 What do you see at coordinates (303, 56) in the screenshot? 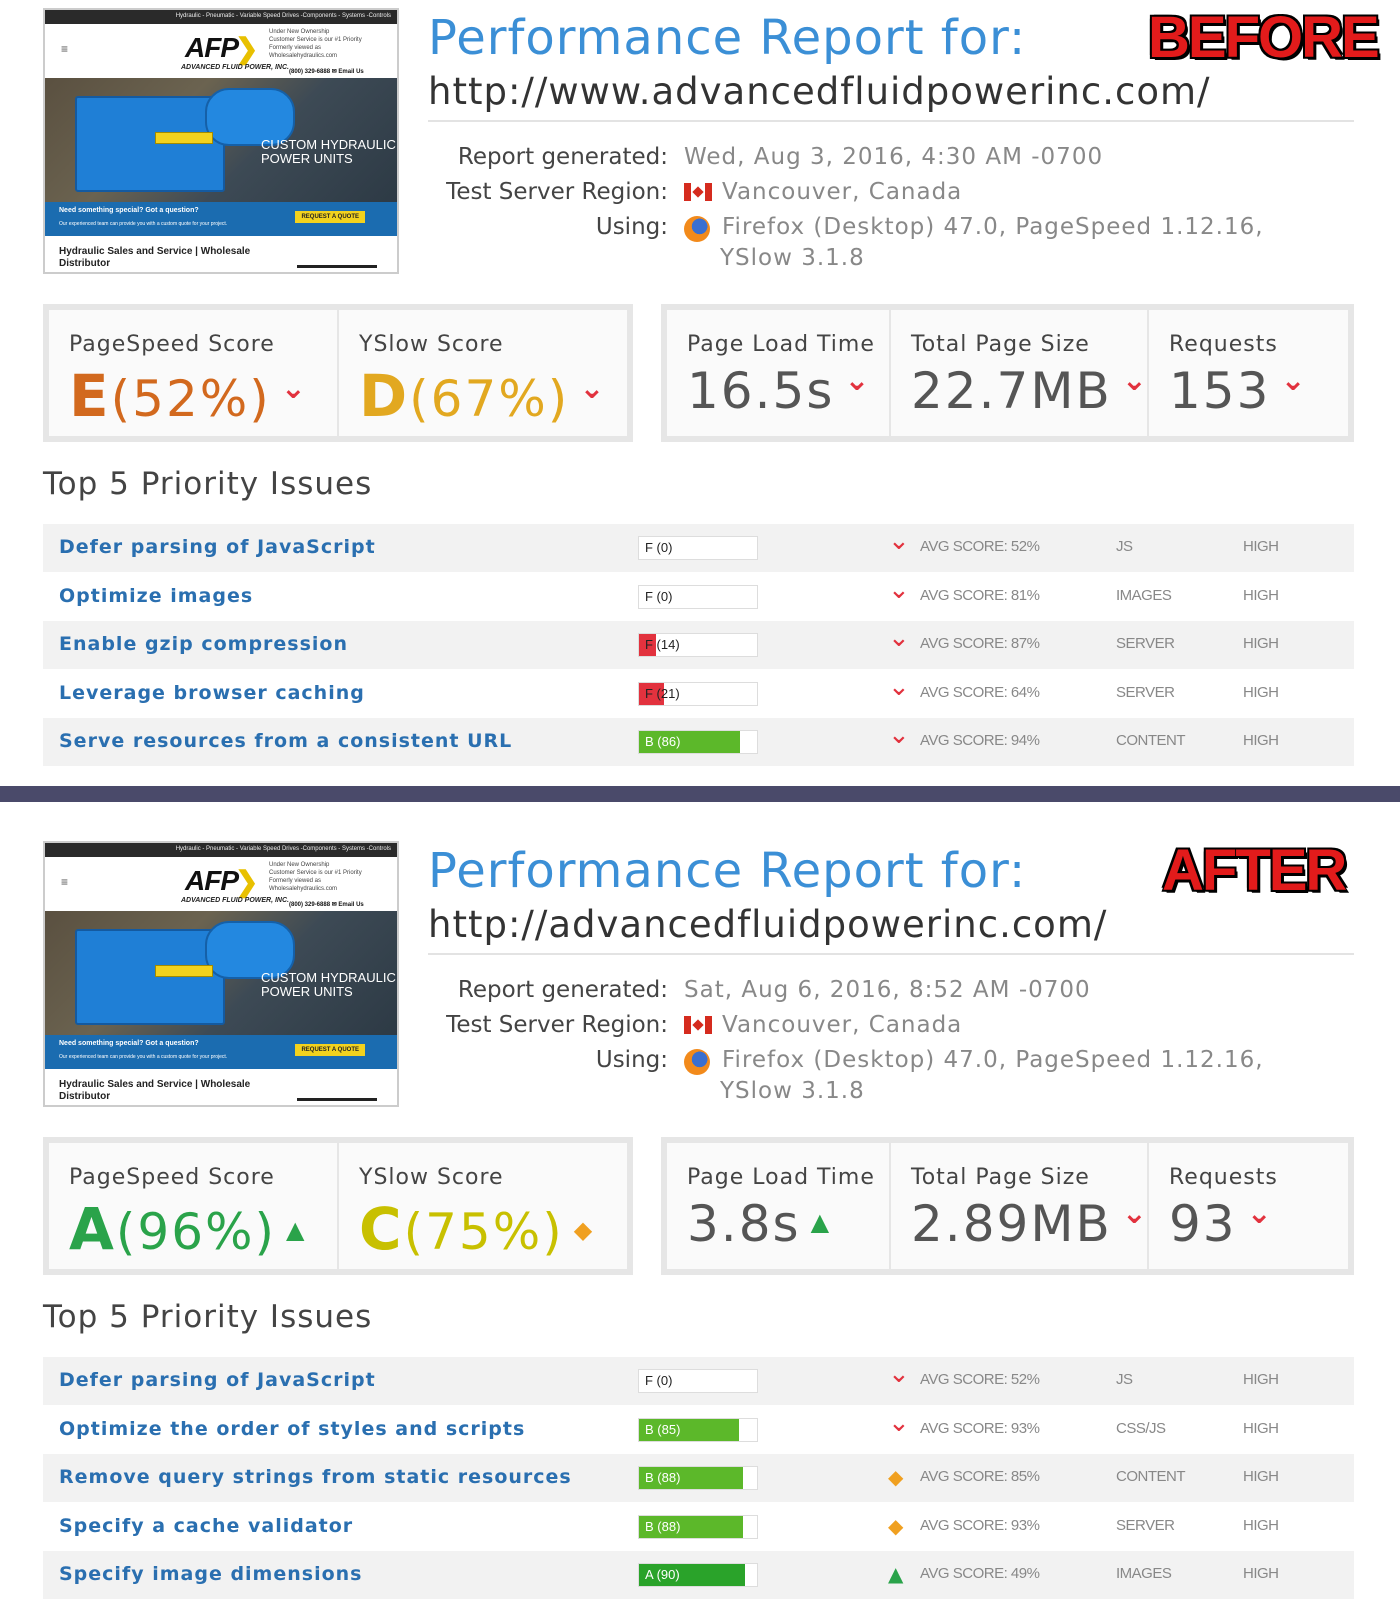
I see `info-line: Wholesalehydraulics.com` at bounding box center [303, 56].